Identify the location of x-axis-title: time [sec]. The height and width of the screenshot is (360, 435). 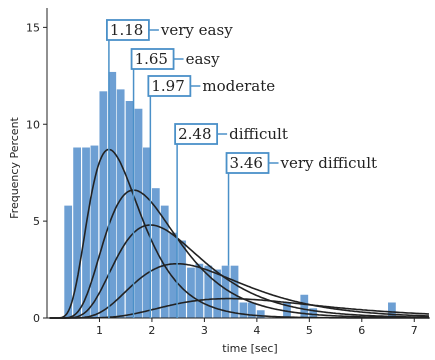
(249, 348).